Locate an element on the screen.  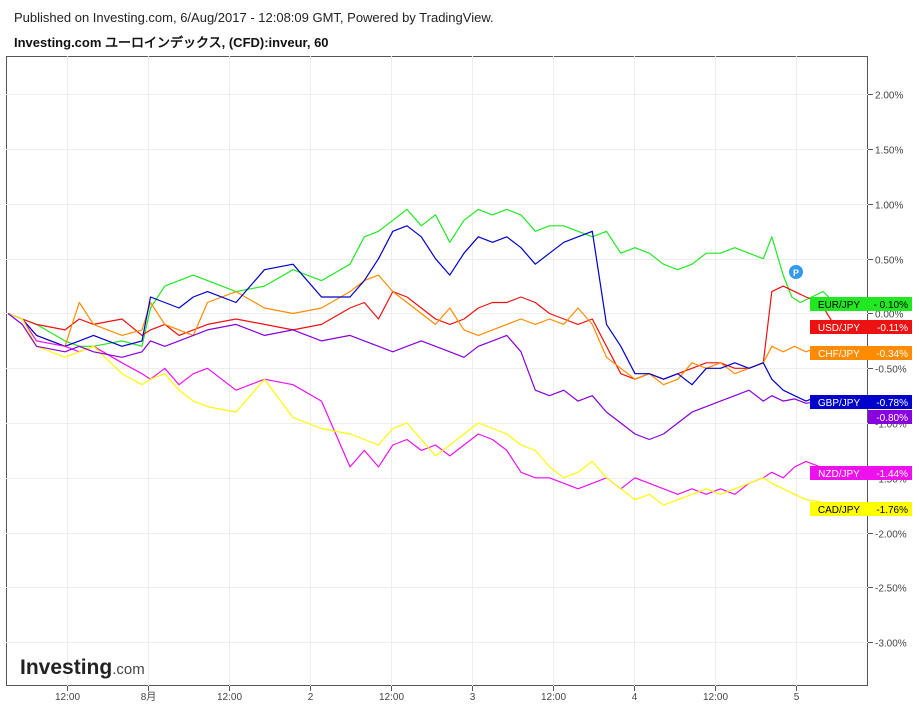
series-value-label: -0.34% is located at coordinates (892, 354).